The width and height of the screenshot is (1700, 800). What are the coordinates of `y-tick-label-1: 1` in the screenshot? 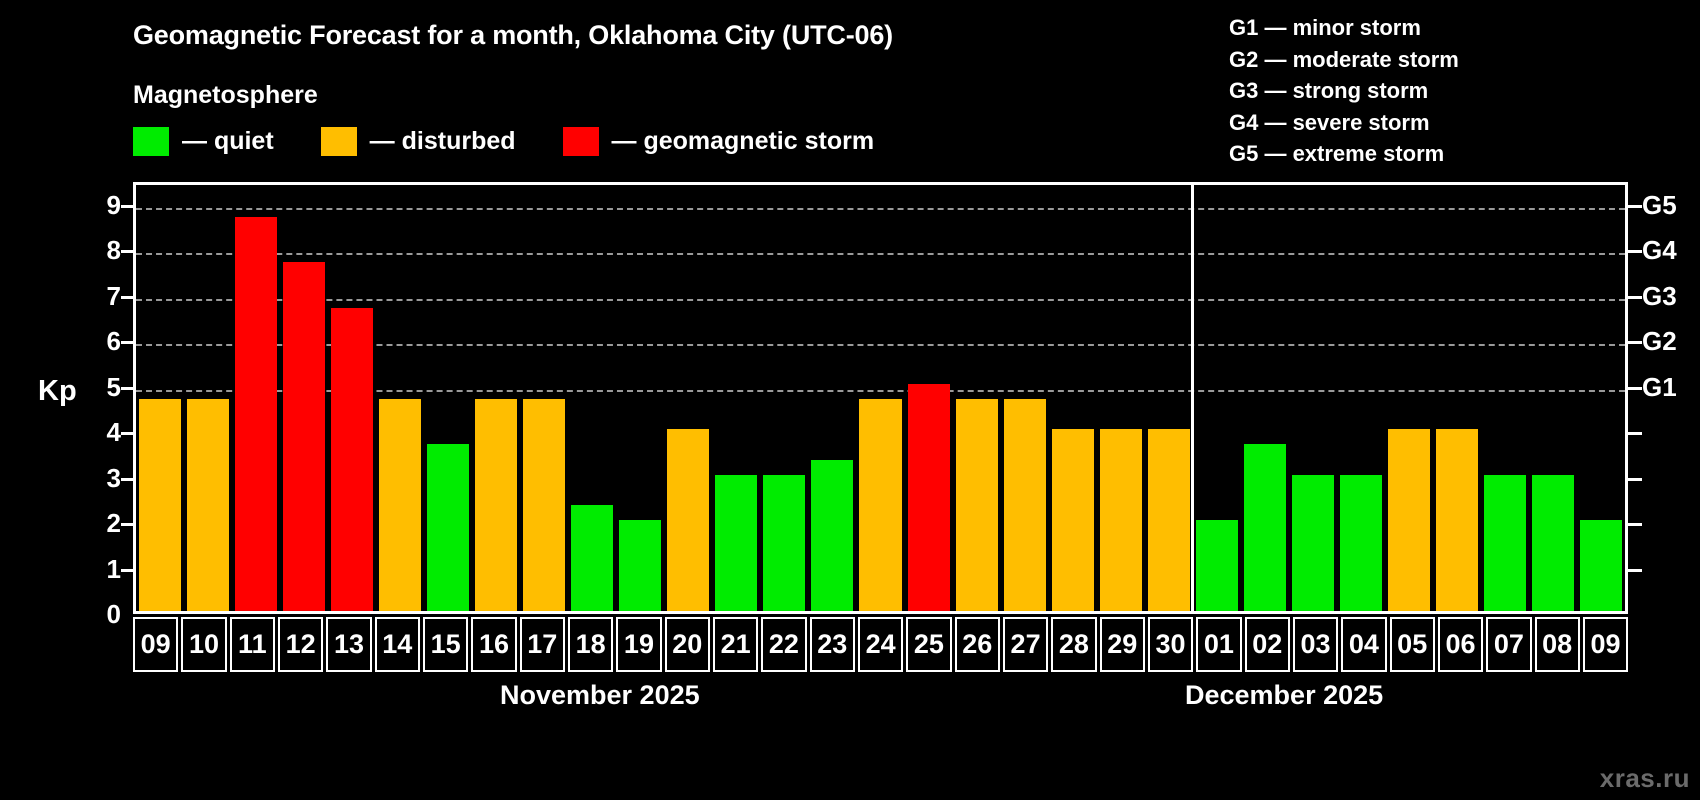 It's located at (113, 568).